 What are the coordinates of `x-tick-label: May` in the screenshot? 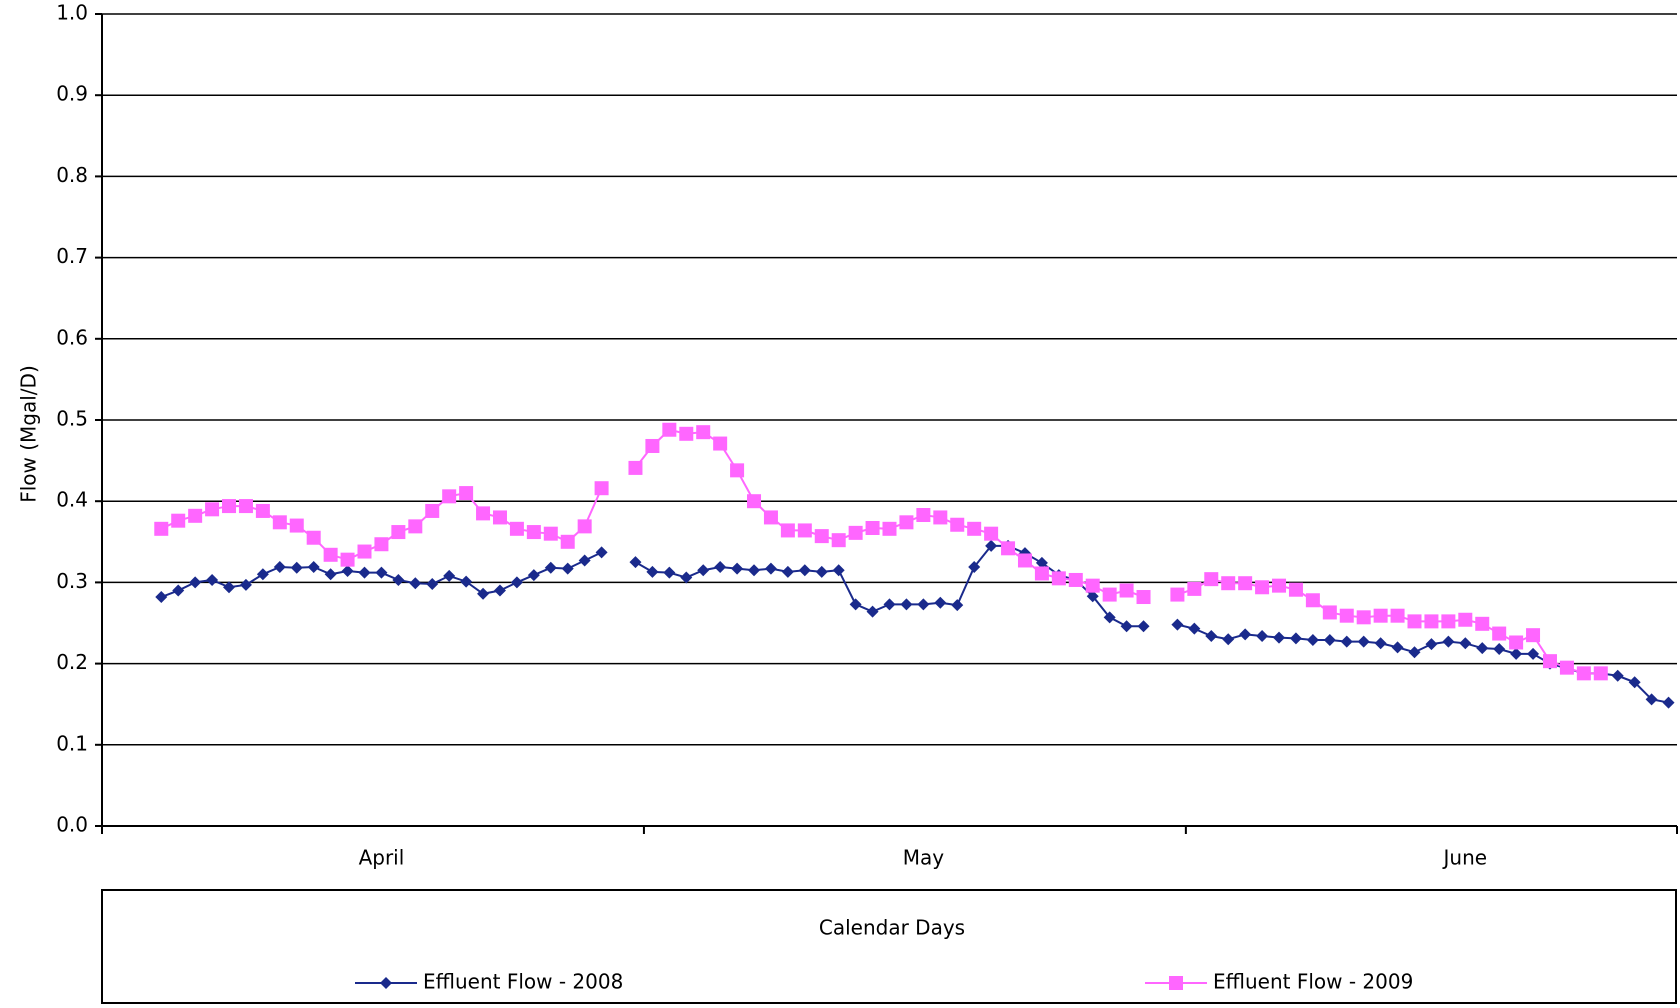 It's located at (924, 858).